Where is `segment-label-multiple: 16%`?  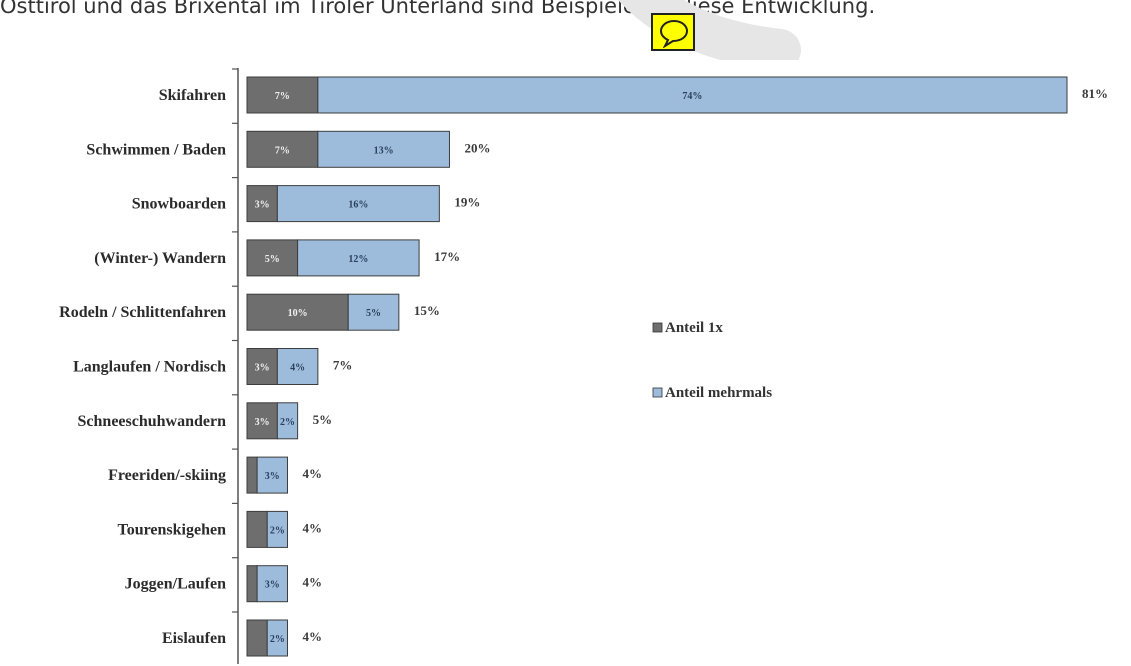 segment-label-multiple: 16% is located at coordinates (358, 205).